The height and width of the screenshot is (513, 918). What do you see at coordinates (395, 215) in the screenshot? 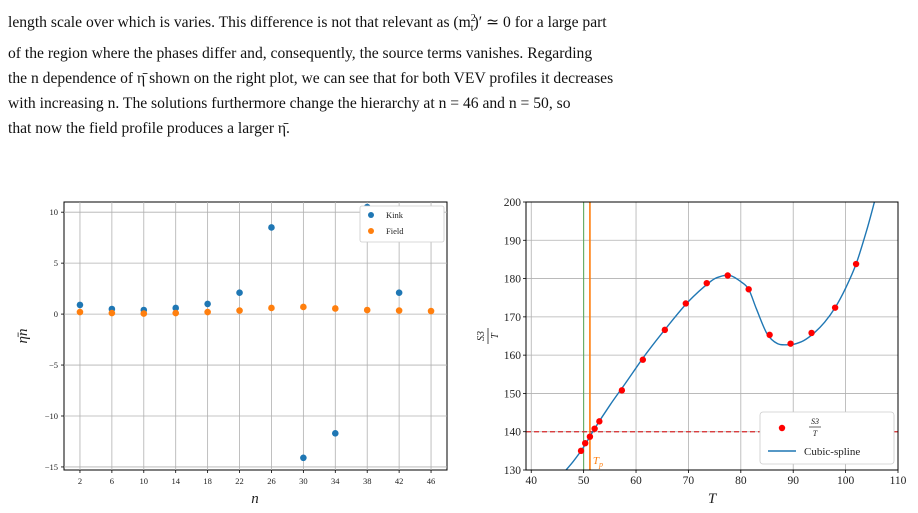
I see `legend-kink-label: Kink` at bounding box center [395, 215].